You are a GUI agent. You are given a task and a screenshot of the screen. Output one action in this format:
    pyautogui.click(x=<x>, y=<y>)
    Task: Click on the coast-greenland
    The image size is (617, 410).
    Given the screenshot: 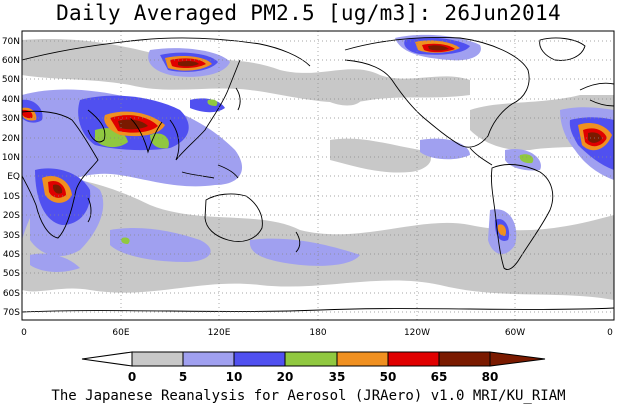 What is the action you would take?
    pyautogui.click(x=562, y=49)
    